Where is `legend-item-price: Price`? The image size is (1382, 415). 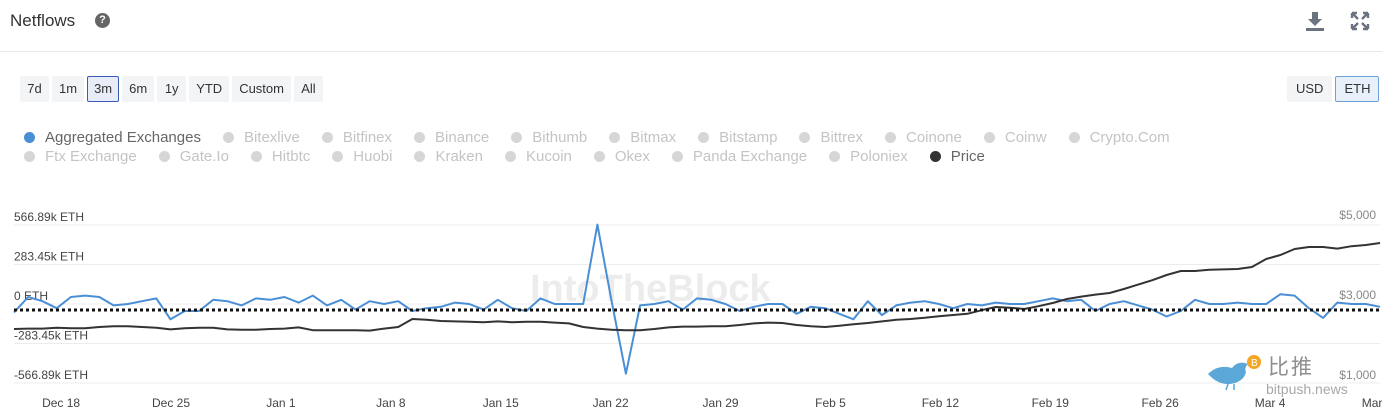 legend-item-price: Price is located at coordinates (957, 156).